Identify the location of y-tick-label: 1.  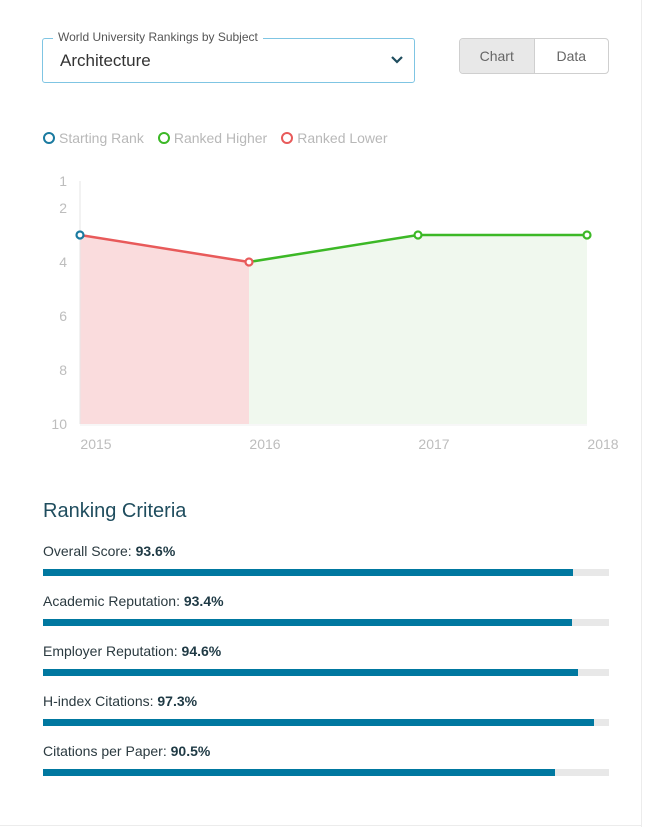
(63, 181).